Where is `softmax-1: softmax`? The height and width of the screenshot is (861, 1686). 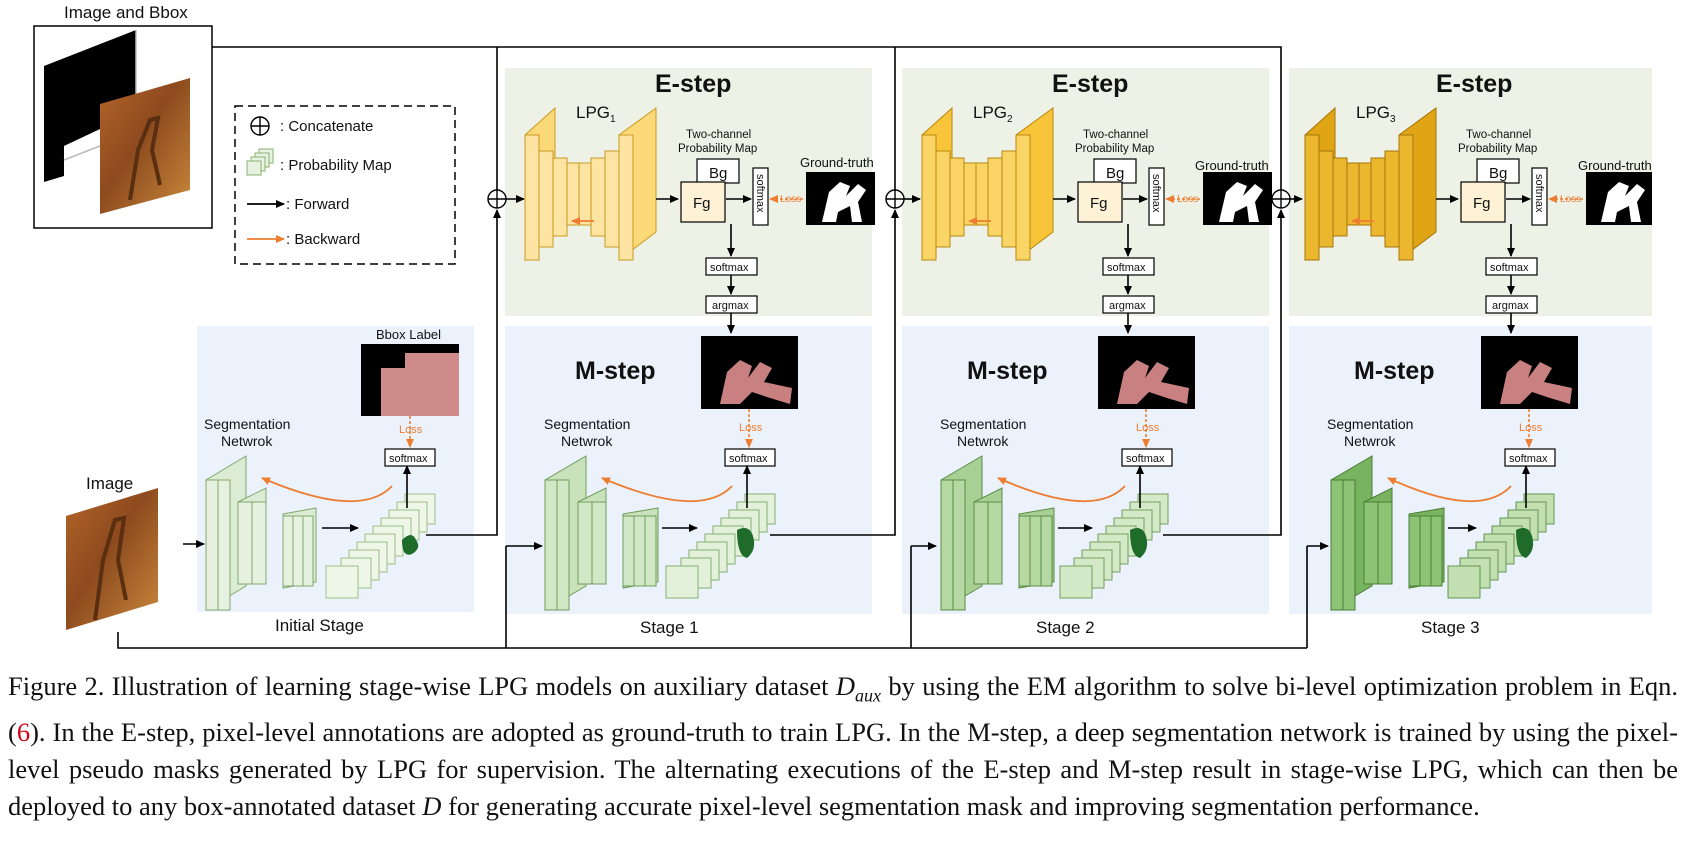
softmax-1: softmax is located at coordinates (729, 268).